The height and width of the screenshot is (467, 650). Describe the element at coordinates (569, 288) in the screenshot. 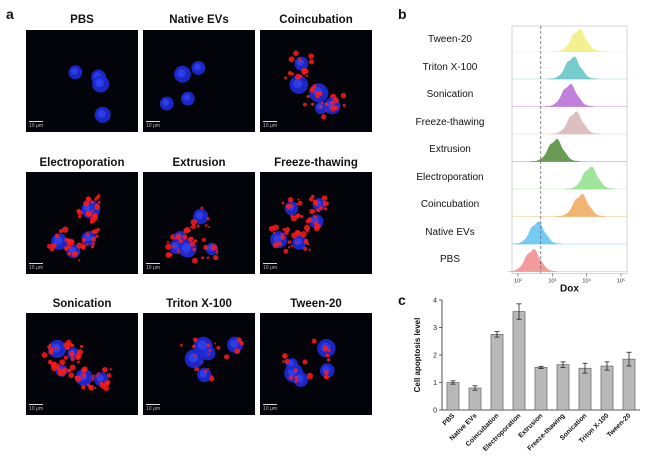

I see `flow-xlabel: Dox` at that location.